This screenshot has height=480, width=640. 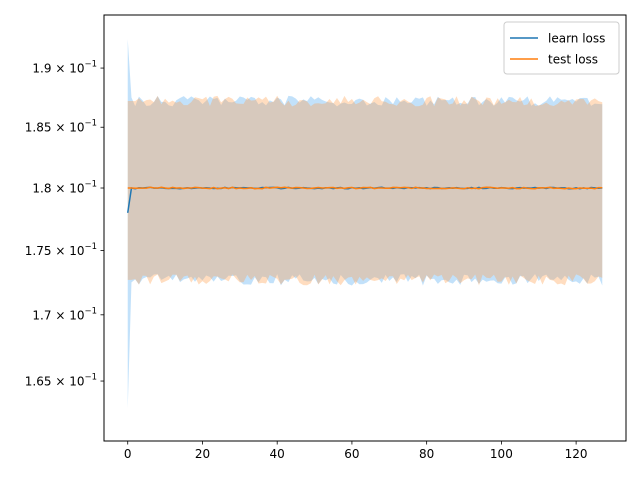 I want to click on x-axis-ticks: 0 20 40 60 80 100 120, so click(x=356, y=451).